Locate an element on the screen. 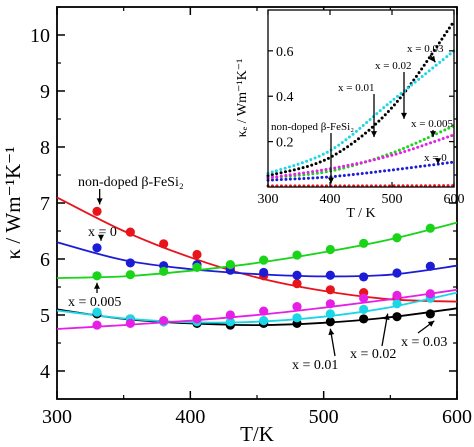 The height and width of the screenshot is (447, 474). inset-x-axis-label: T / K is located at coordinates (360, 213).